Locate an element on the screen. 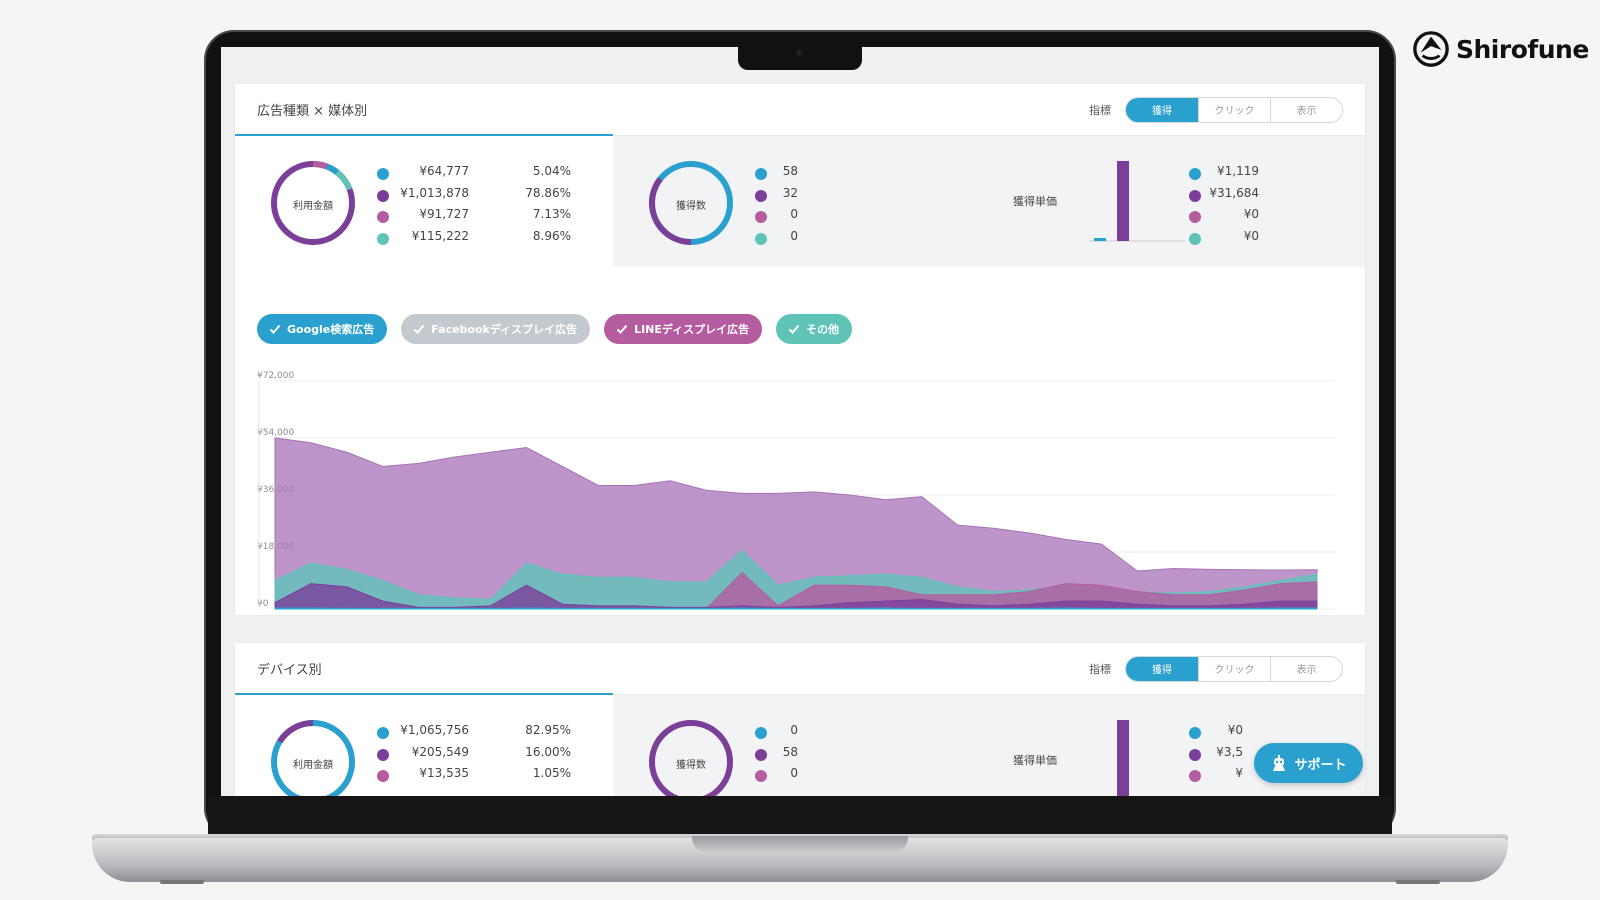 The width and height of the screenshot is (1600, 900). legend-percent: 7.13% is located at coordinates (551, 214).